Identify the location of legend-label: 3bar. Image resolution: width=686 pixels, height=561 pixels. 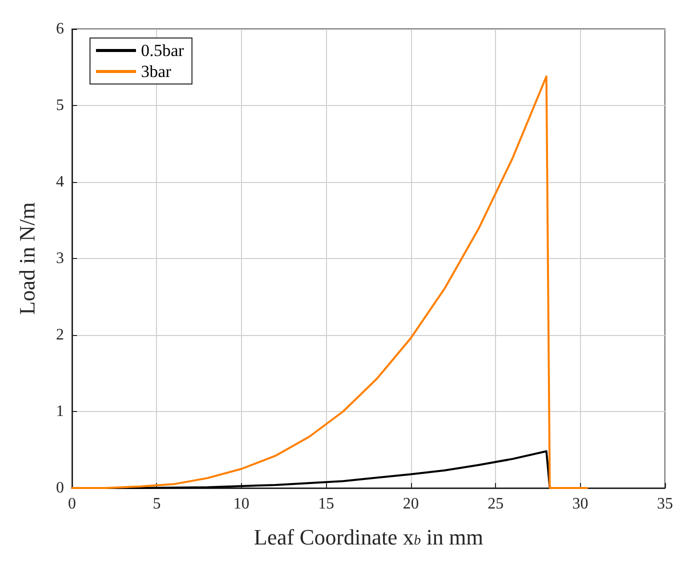
(156, 71).